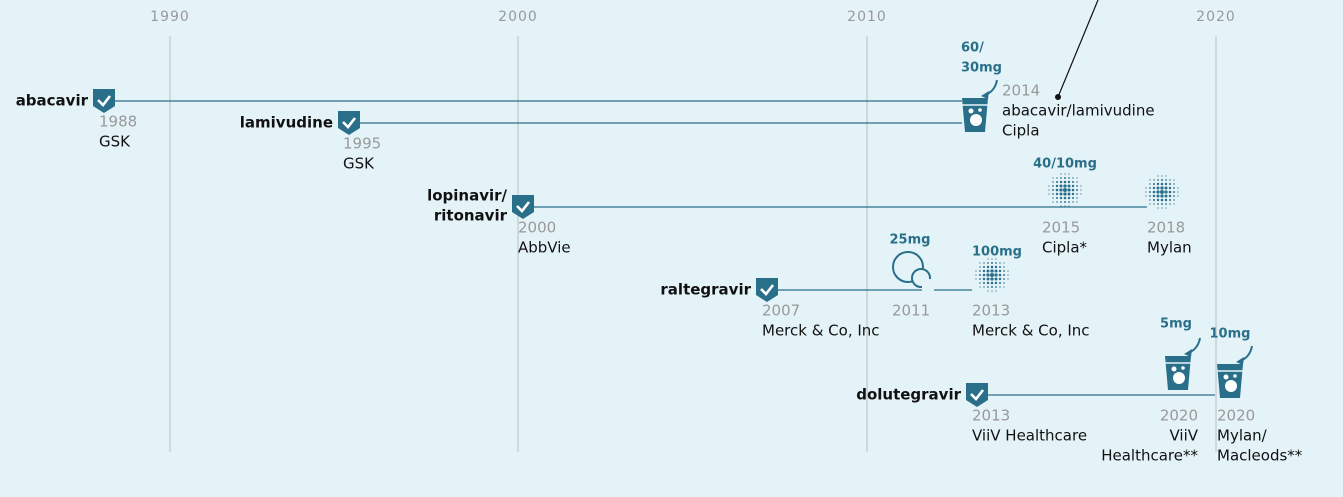 The image size is (1343, 497). What do you see at coordinates (867, 17) in the screenshot?
I see `axis-label: 2010` at bounding box center [867, 17].